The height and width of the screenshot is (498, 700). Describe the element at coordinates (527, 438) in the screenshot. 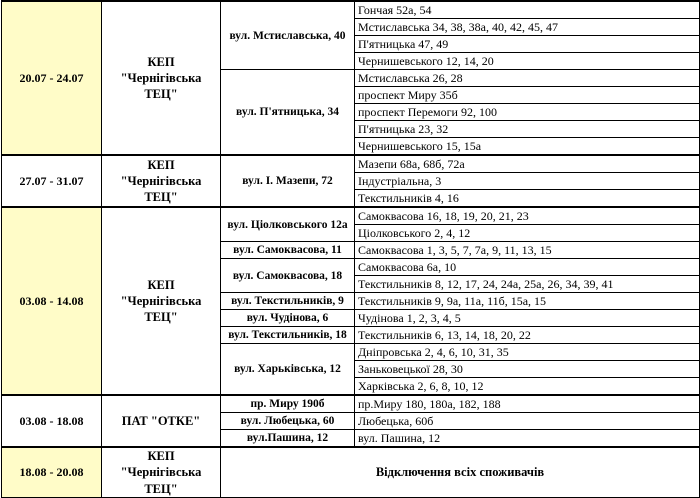

I see `address-list-line: вул. Пашина, 12` at that location.